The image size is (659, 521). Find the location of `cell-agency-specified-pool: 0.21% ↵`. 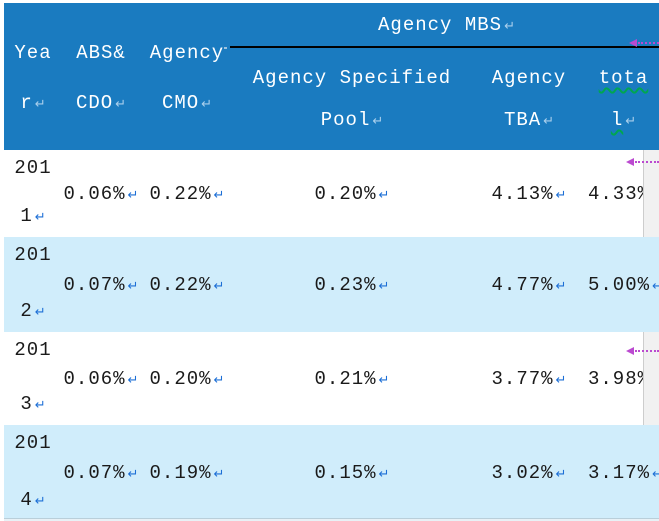

cell-agency-specified-pool: 0.21% ↵ is located at coordinates (352, 378).